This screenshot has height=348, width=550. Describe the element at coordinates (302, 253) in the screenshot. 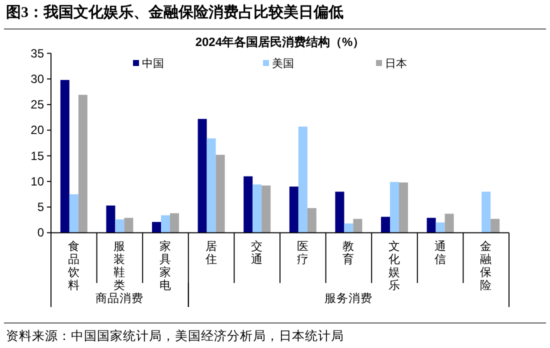

I see `x-tick-label: 医疗` at that location.